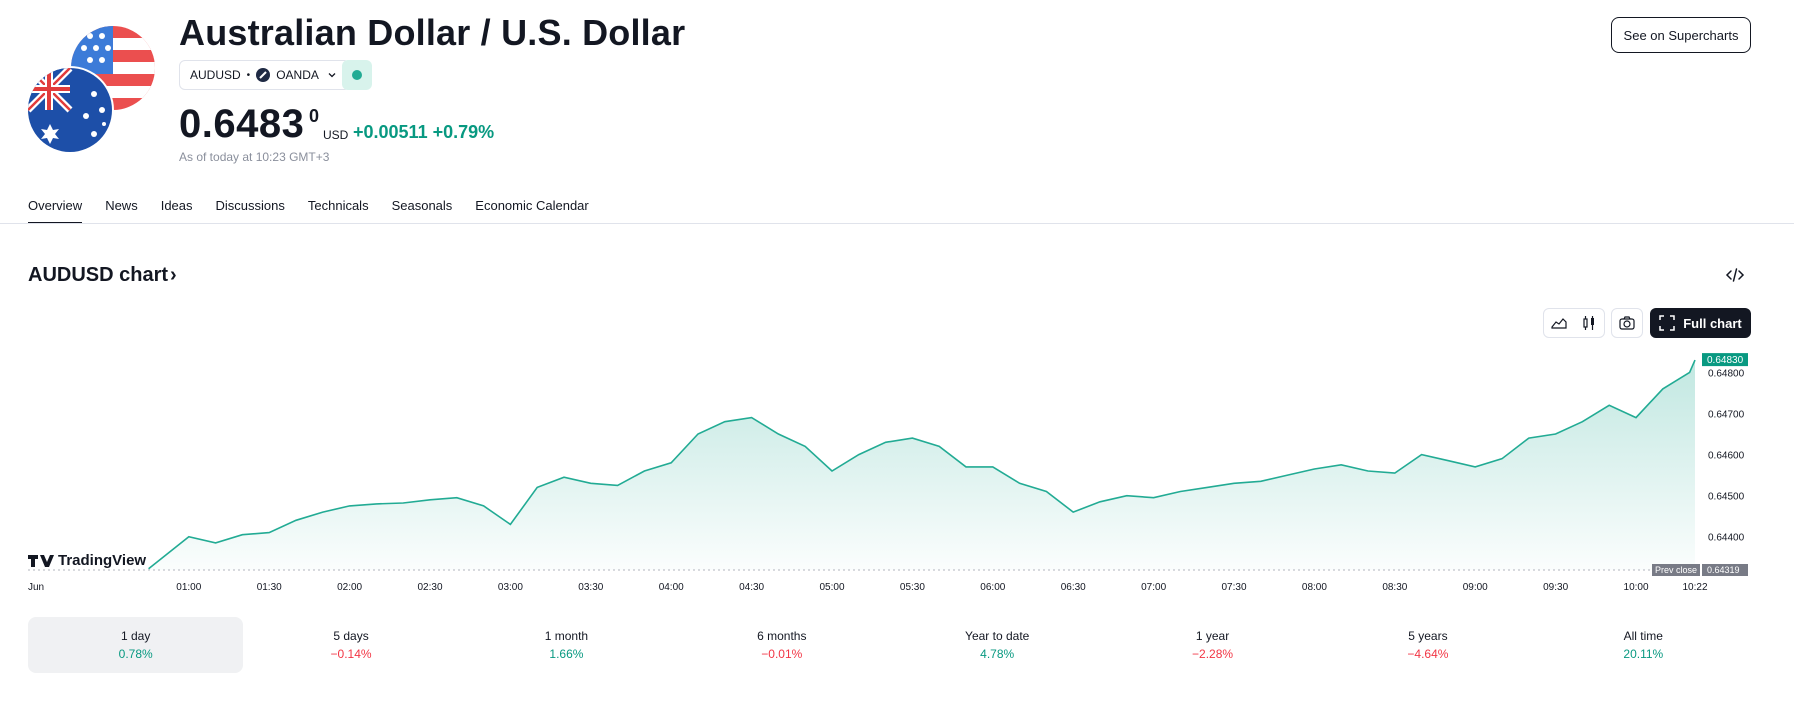  What do you see at coordinates (215, 75) in the screenshot?
I see `symbol-label: AUDUSD` at bounding box center [215, 75].